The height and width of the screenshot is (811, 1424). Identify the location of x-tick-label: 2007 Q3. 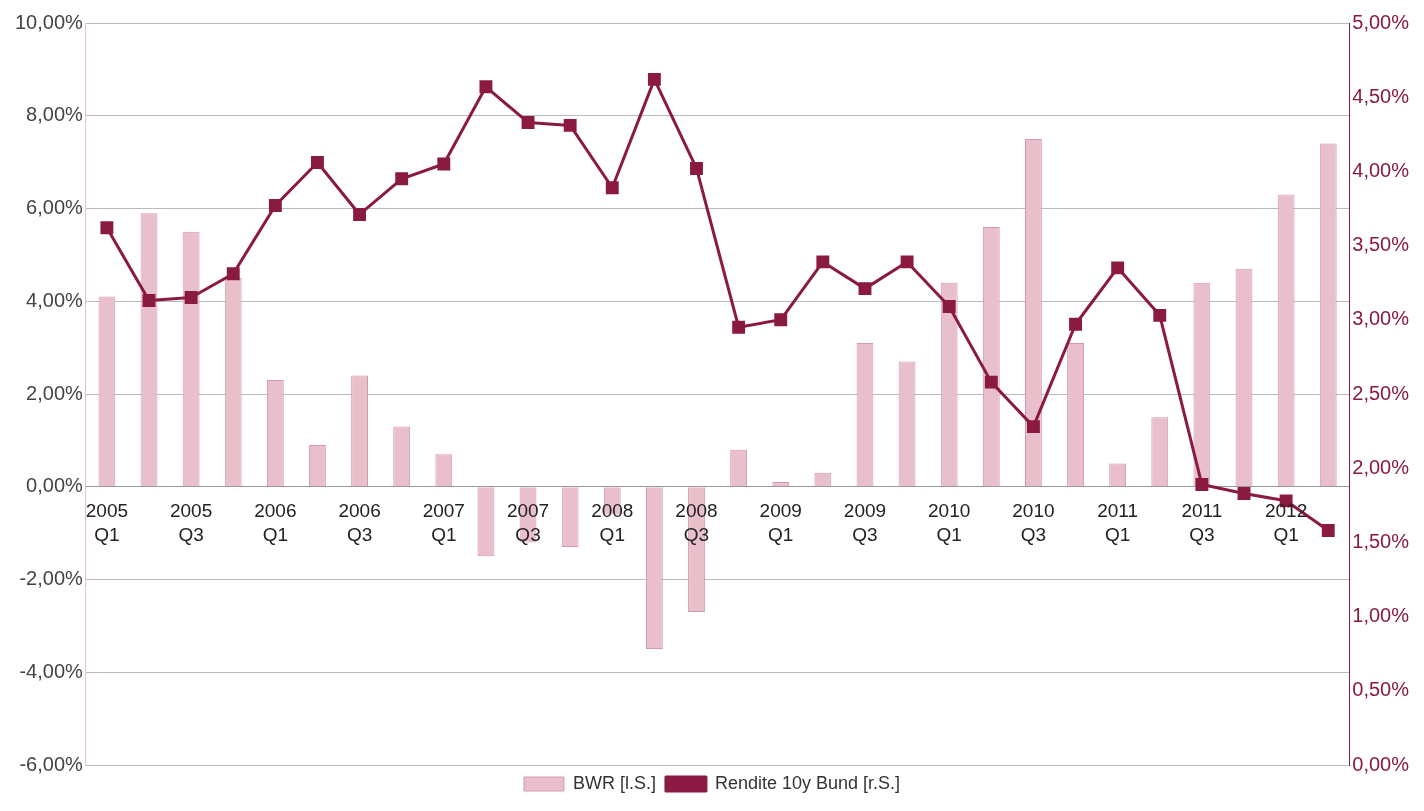
(528, 523).